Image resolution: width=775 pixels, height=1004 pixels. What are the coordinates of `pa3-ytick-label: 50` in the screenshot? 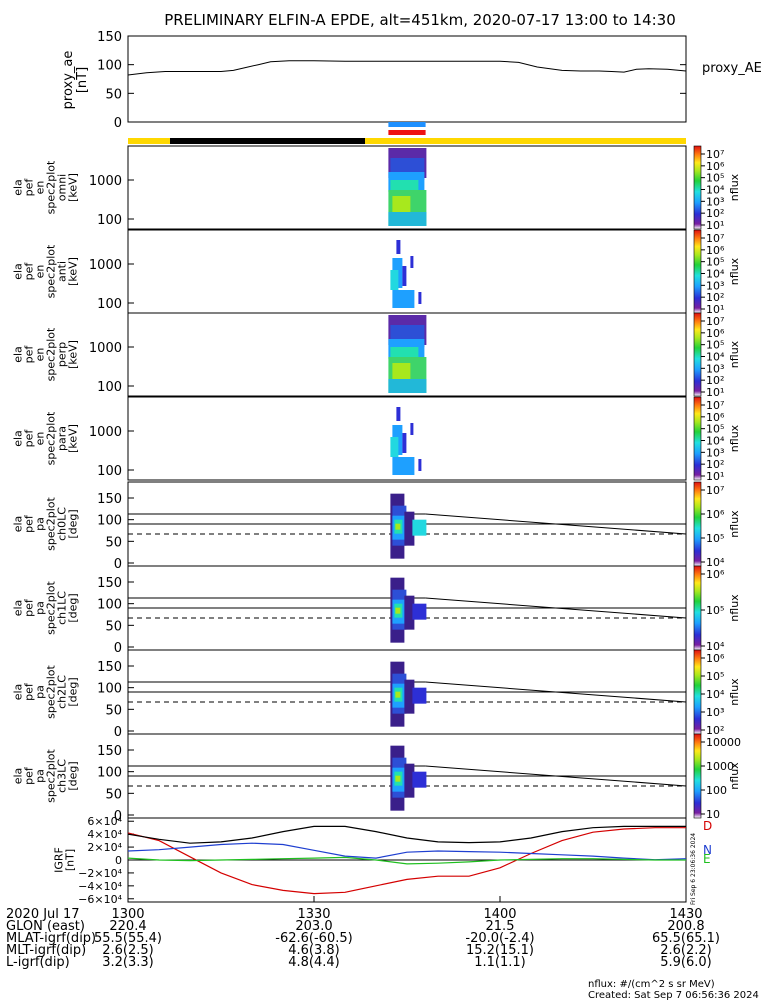 It's located at (113, 794).